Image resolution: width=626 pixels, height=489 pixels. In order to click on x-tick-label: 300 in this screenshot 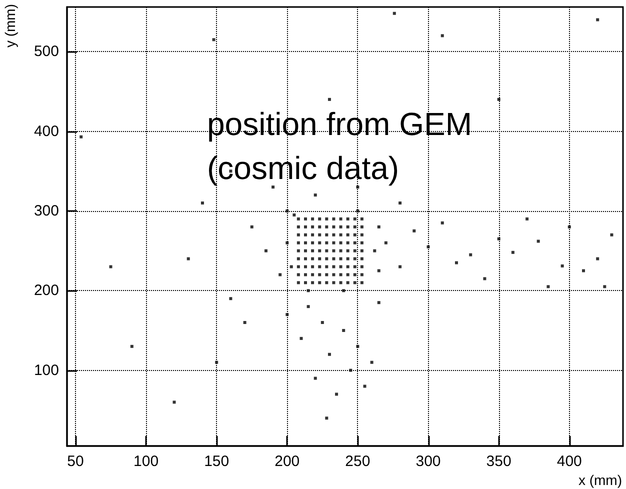, I will do `click(428, 461)`.